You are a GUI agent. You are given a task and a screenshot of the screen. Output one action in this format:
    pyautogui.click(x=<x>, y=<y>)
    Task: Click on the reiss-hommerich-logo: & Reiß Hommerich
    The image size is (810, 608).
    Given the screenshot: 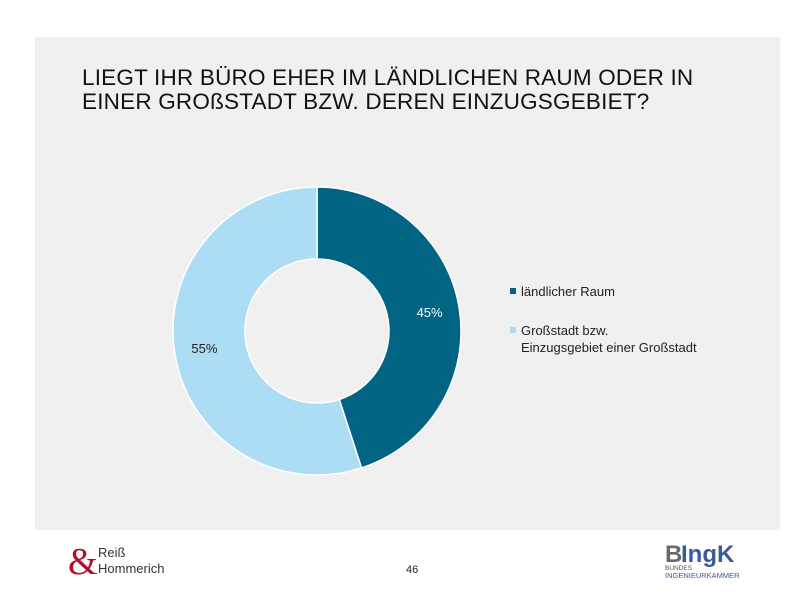 What is the action you would take?
    pyautogui.click(x=116, y=560)
    